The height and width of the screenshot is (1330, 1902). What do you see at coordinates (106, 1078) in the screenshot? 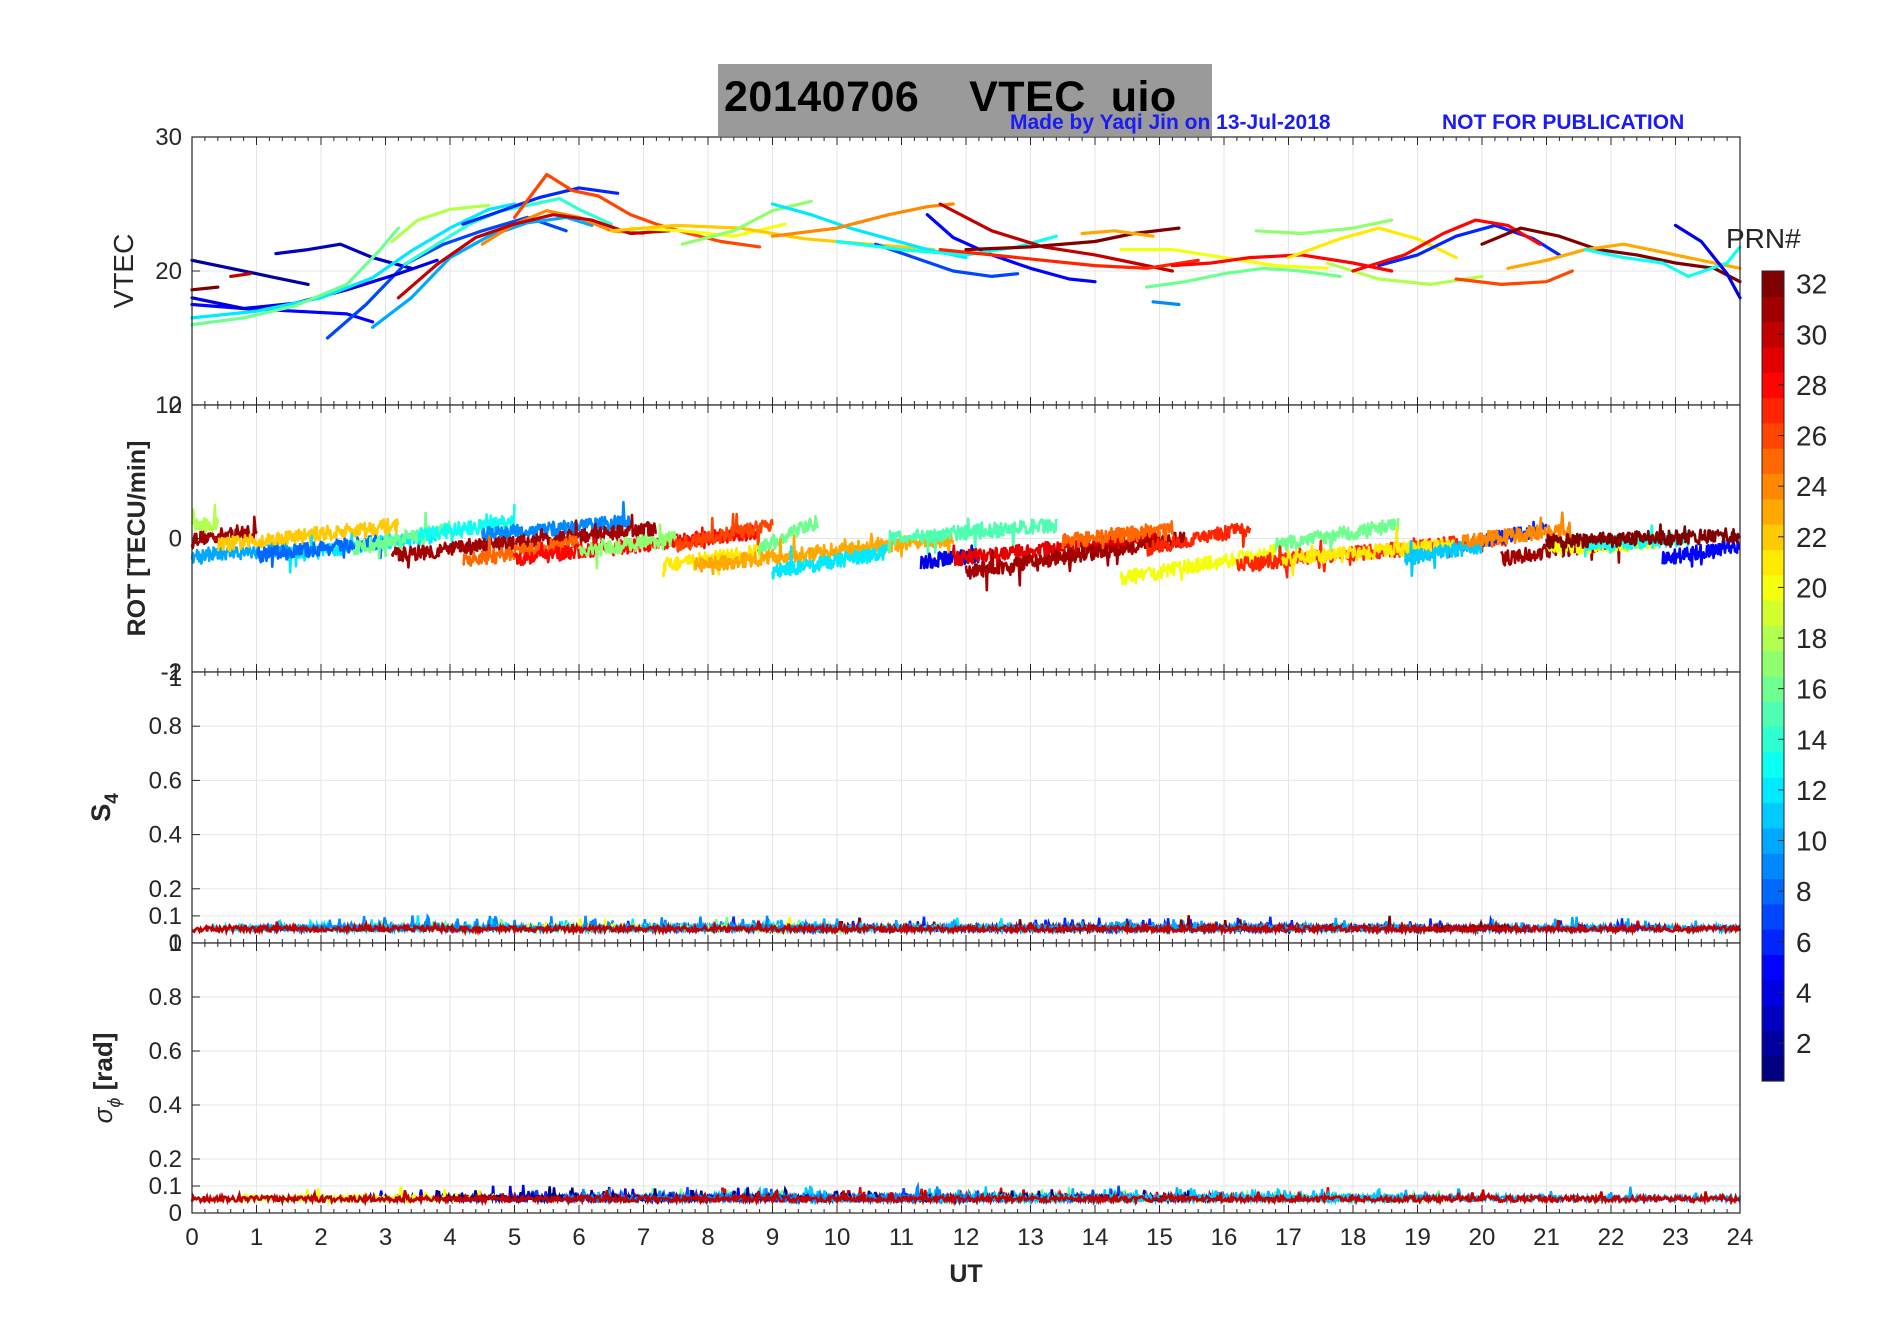
I see `sigma-phi-ylabel: σϕ [rad]` at bounding box center [106, 1078].